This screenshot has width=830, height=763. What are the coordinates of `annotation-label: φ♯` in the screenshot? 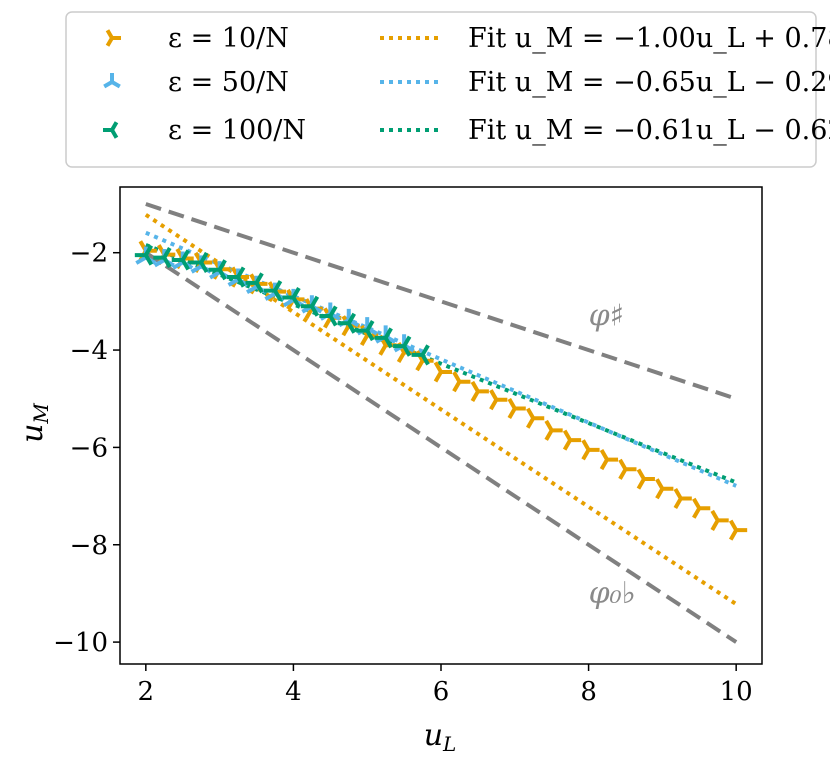 It's located at (607, 316).